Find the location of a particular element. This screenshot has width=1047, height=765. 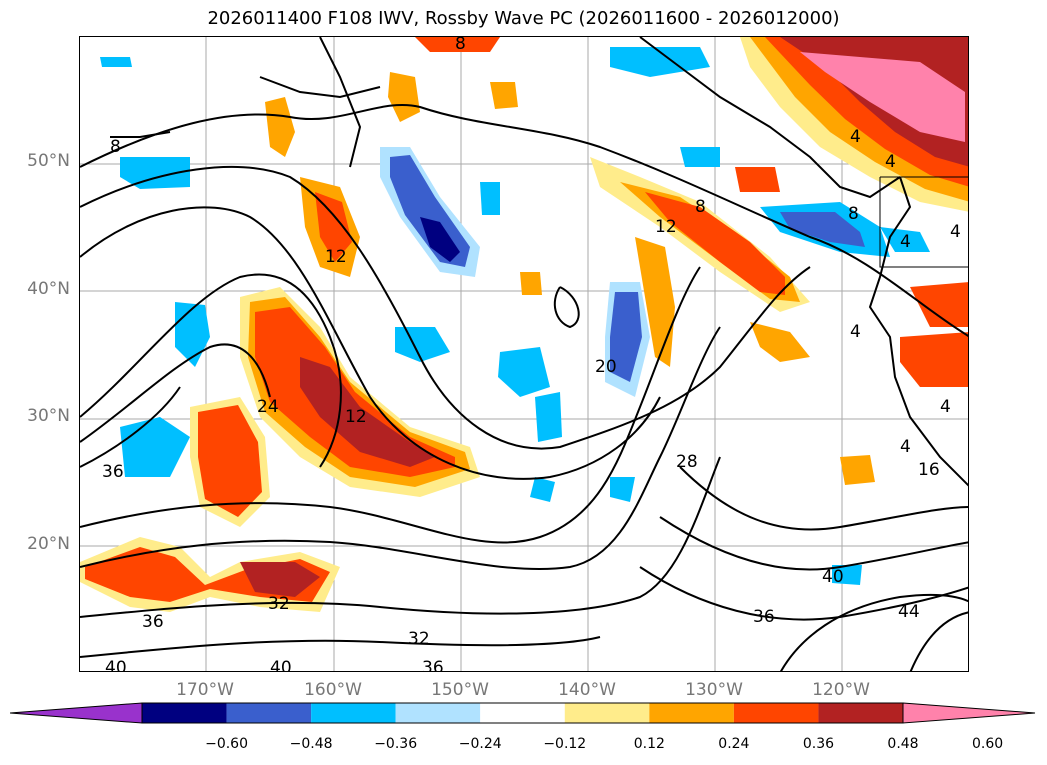

lon-label-160w: 160°W is located at coordinates (333, 690).